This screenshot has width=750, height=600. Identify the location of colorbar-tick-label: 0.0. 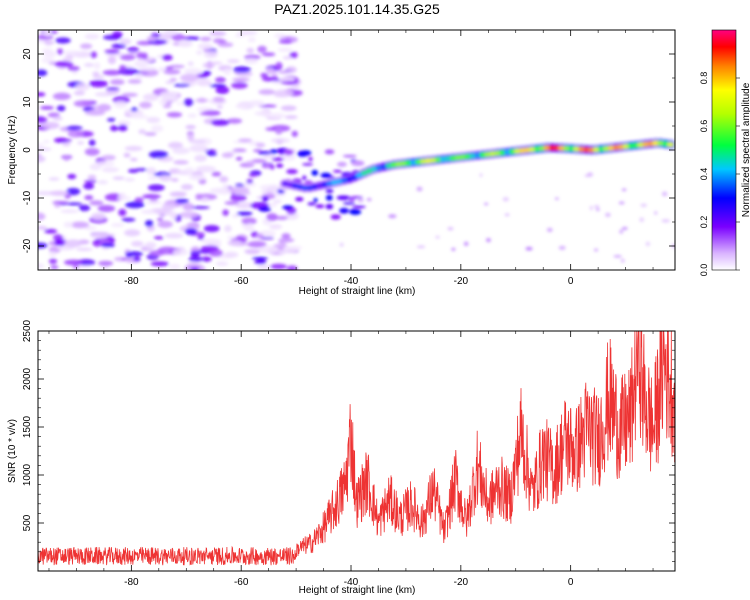
(704, 270).